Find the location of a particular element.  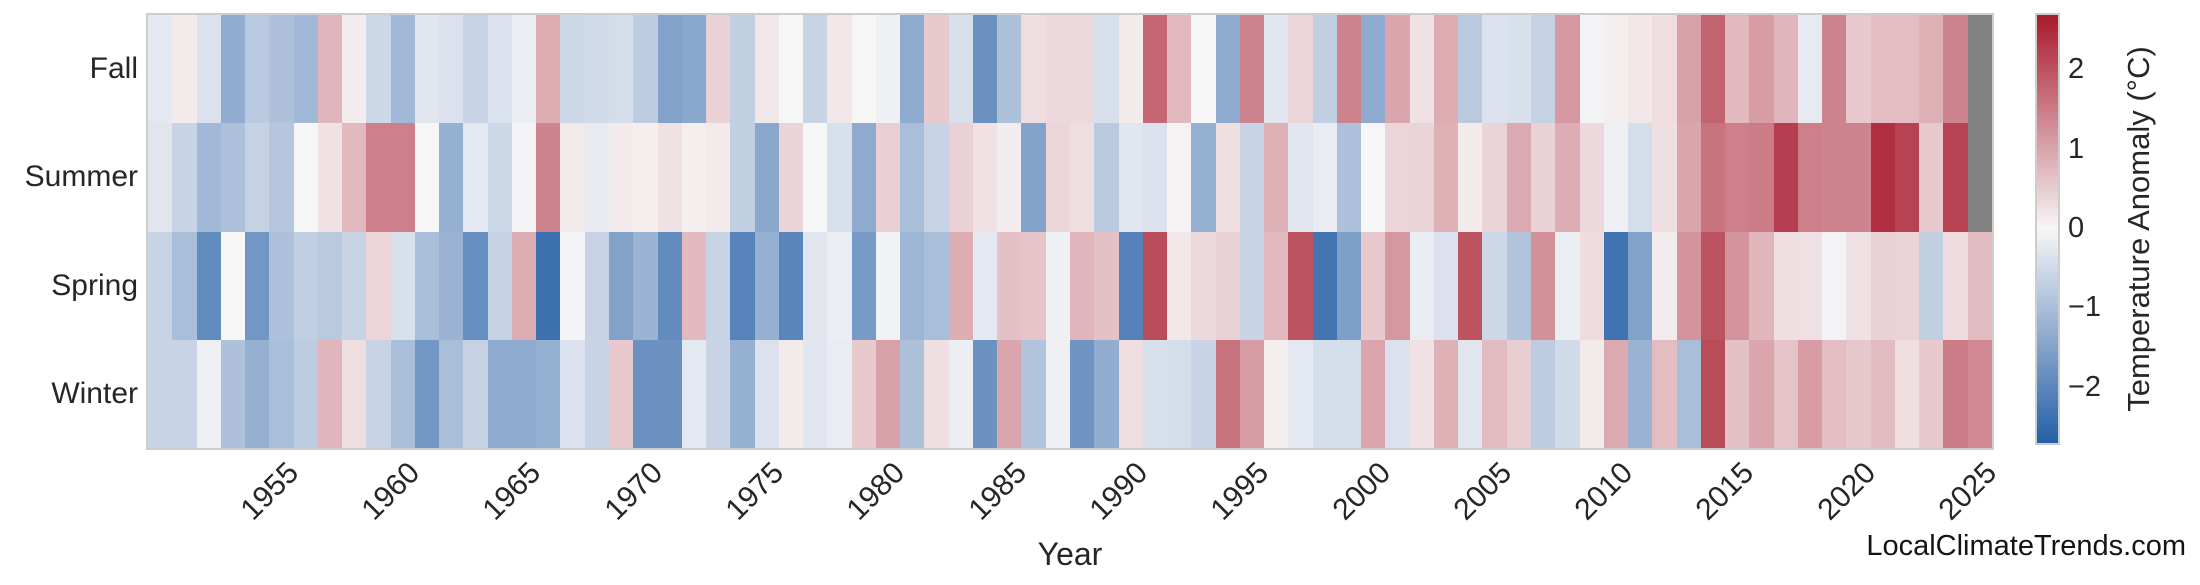

x-tick-text: 2000 is located at coordinates (1361, 491).